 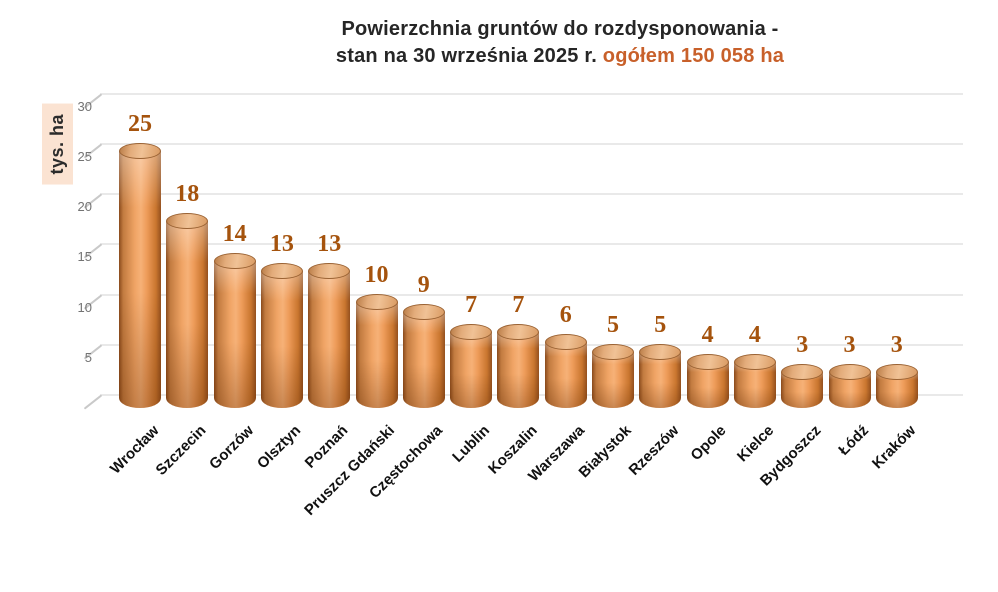 I want to click on x-tick-label: Kraków, so click(x=893, y=447).